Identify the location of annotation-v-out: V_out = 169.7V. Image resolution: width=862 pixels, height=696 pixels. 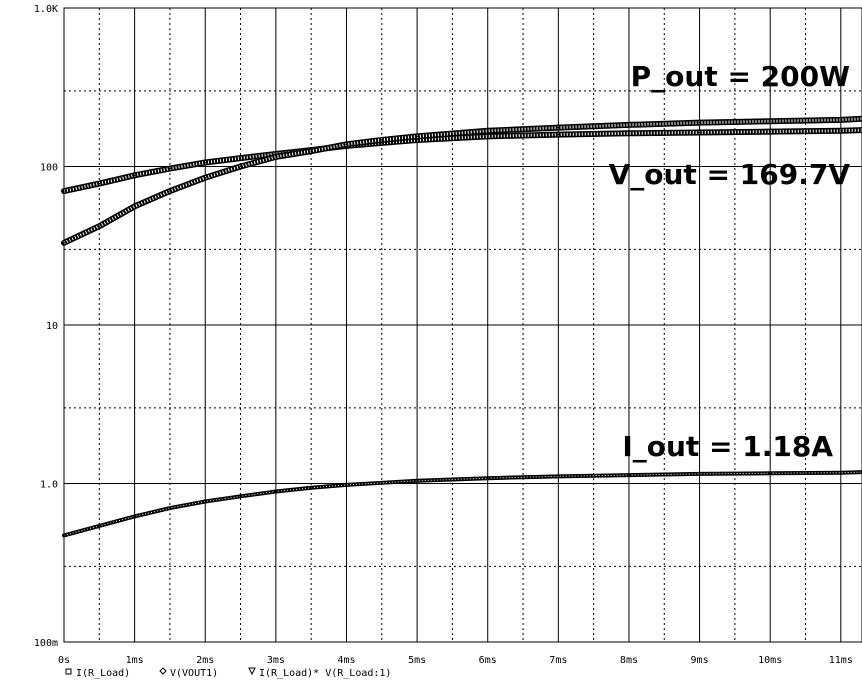
(730, 174).